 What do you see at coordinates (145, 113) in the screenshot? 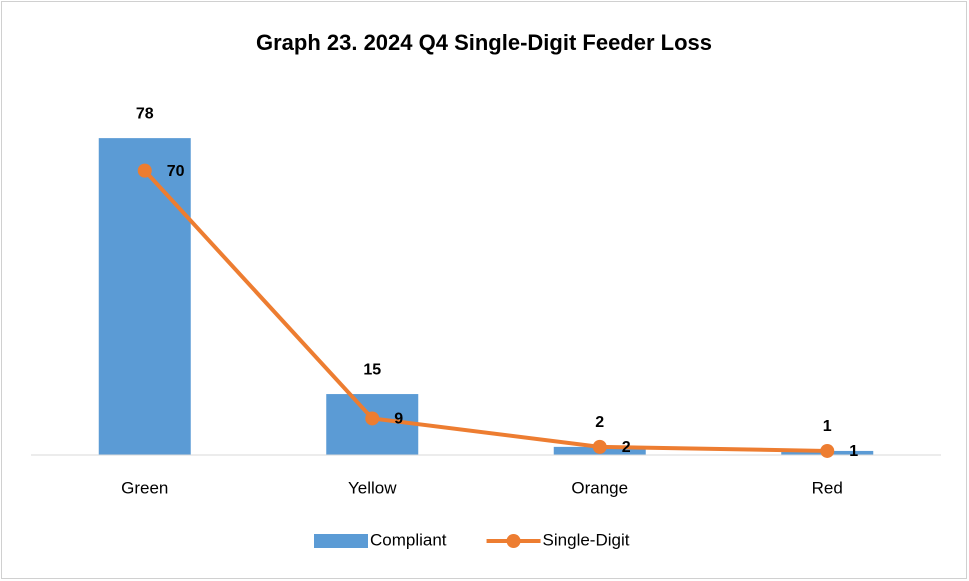
I see `bar-label: 78` at bounding box center [145, 113].